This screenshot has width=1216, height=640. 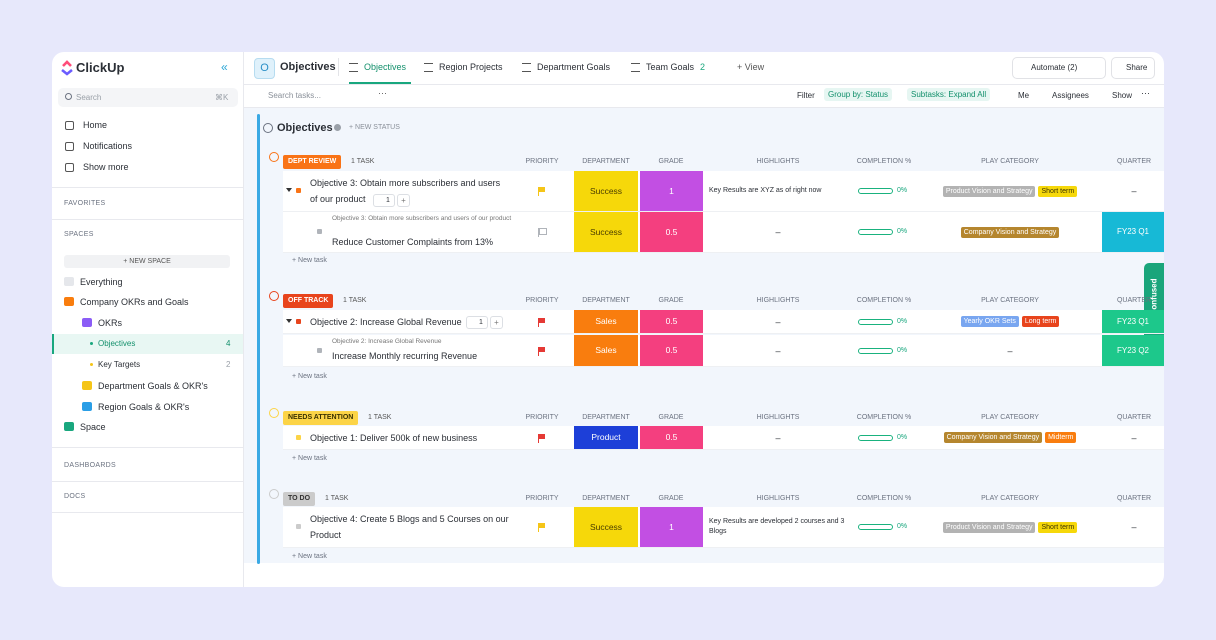 What do you see at coordinates (471, 67) in the screenshot?
I see `tab: Region Projects` at bounding box center [471, 67].